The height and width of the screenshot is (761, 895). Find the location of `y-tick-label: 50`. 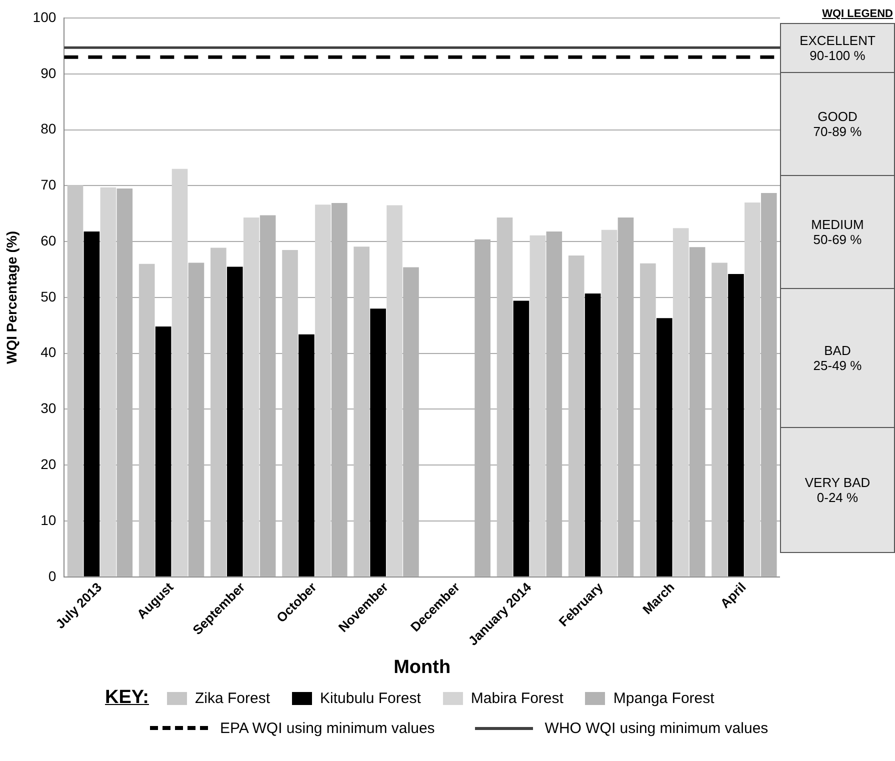

y-tick-label: 50 is located at coordinates (48, 296).